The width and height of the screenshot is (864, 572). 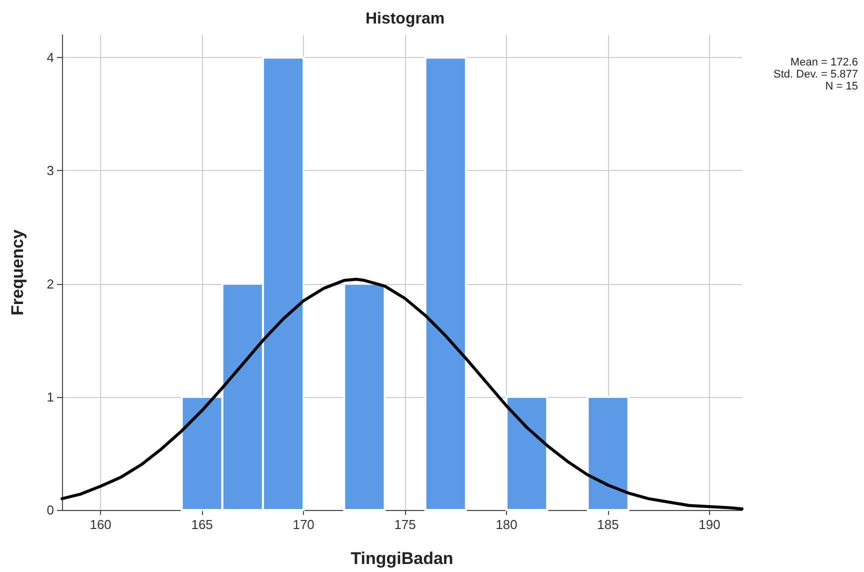 I want to click on y-tick-label: 3, so click(x=50, y=170).